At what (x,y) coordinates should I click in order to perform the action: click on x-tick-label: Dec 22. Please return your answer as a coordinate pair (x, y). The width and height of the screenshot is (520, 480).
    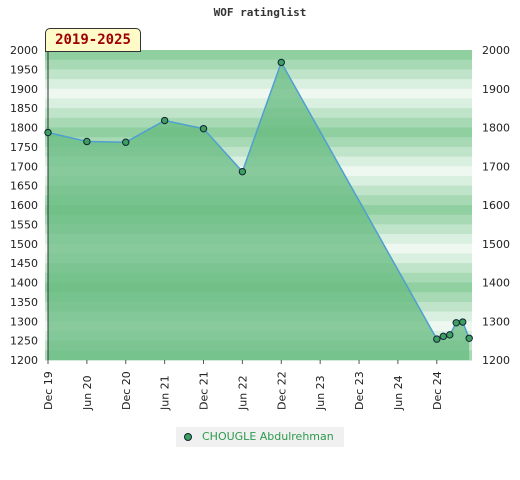
    Looking at the image, I should click on (281, 390).